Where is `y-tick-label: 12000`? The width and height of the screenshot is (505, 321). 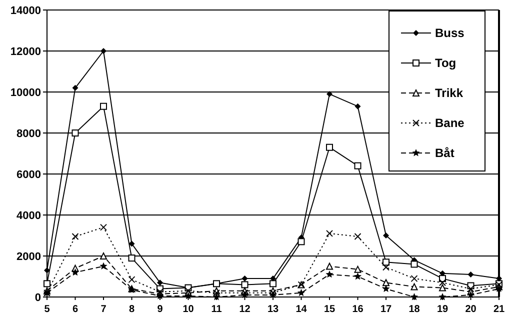
y-tick-label: 12000 is located at coordinates (25, 52).